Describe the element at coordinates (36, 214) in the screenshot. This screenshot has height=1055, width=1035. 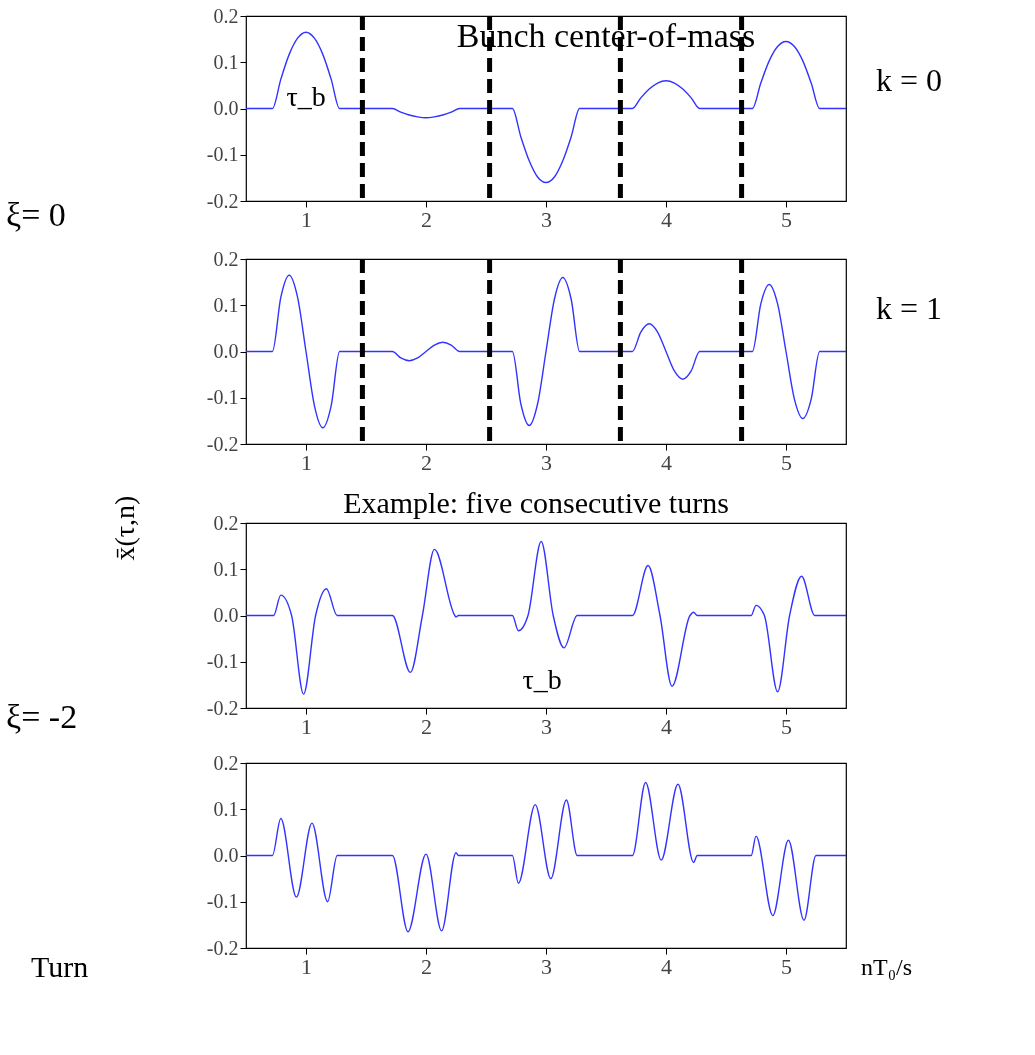
I see `text: ξ= 0` at that location.